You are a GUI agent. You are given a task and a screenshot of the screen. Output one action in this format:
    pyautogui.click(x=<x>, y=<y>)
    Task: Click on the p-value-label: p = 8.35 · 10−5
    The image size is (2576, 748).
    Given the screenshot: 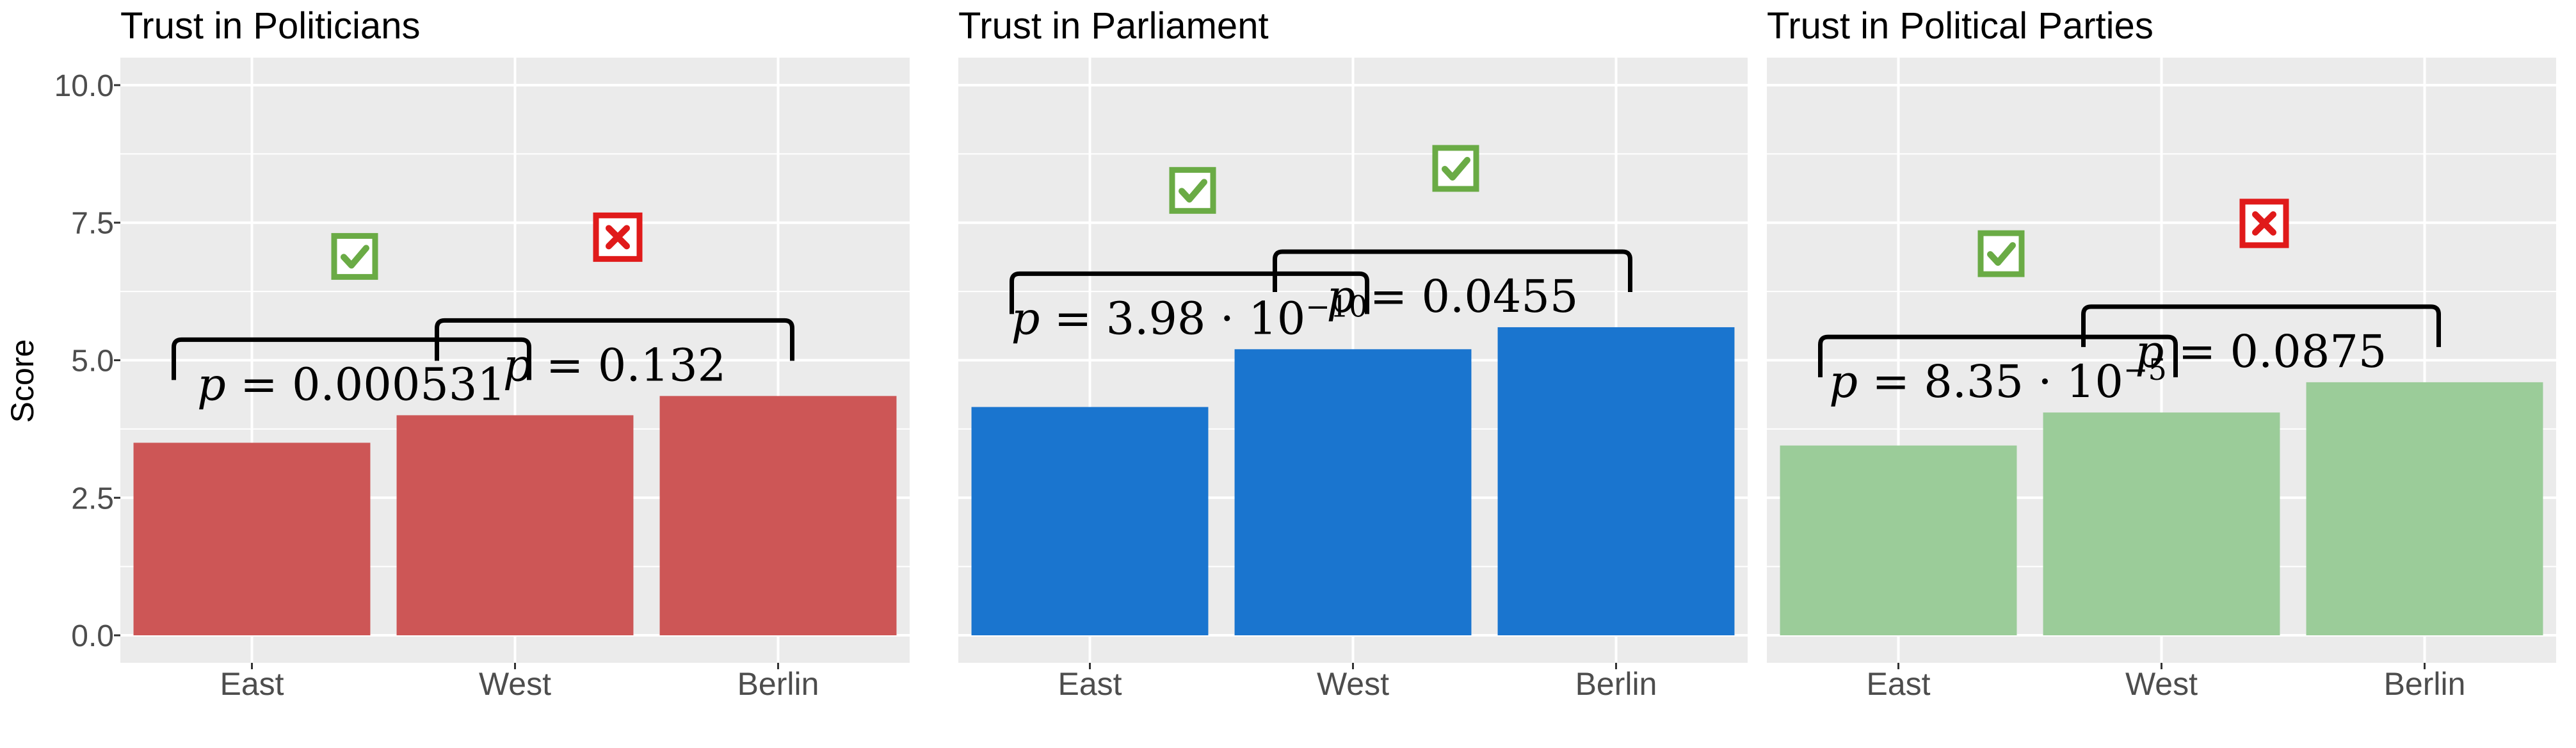 What is the action you would take?
    pyautogui.click(x=1997, y=380)
    